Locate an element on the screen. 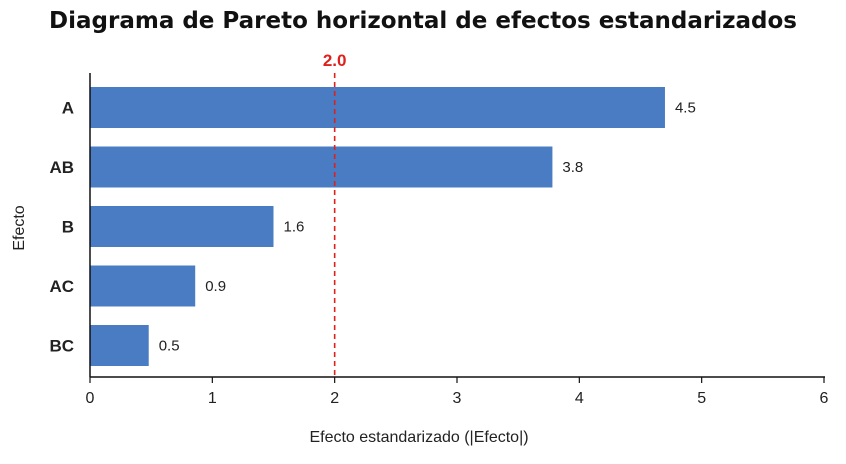 The image size is (846, 464). y-tick-label-ac: AC is located at coordinates (61, 286).